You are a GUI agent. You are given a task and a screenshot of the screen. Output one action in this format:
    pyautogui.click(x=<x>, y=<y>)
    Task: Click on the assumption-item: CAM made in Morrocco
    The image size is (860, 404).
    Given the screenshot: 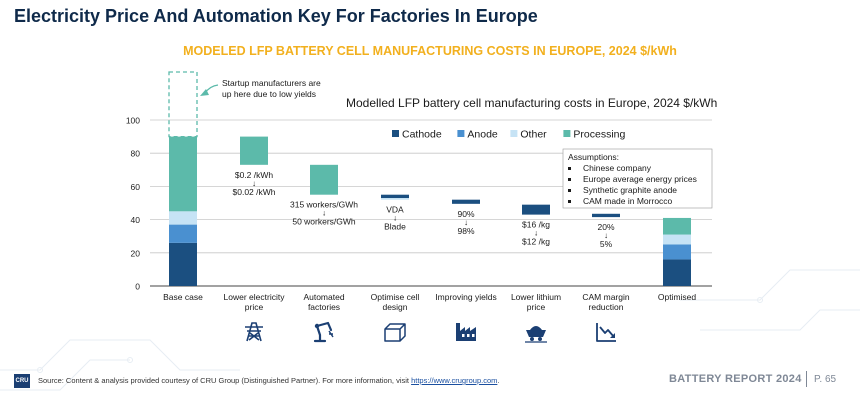 What is the action you would take?
    pyautogui.click(x=628, y=201)
    